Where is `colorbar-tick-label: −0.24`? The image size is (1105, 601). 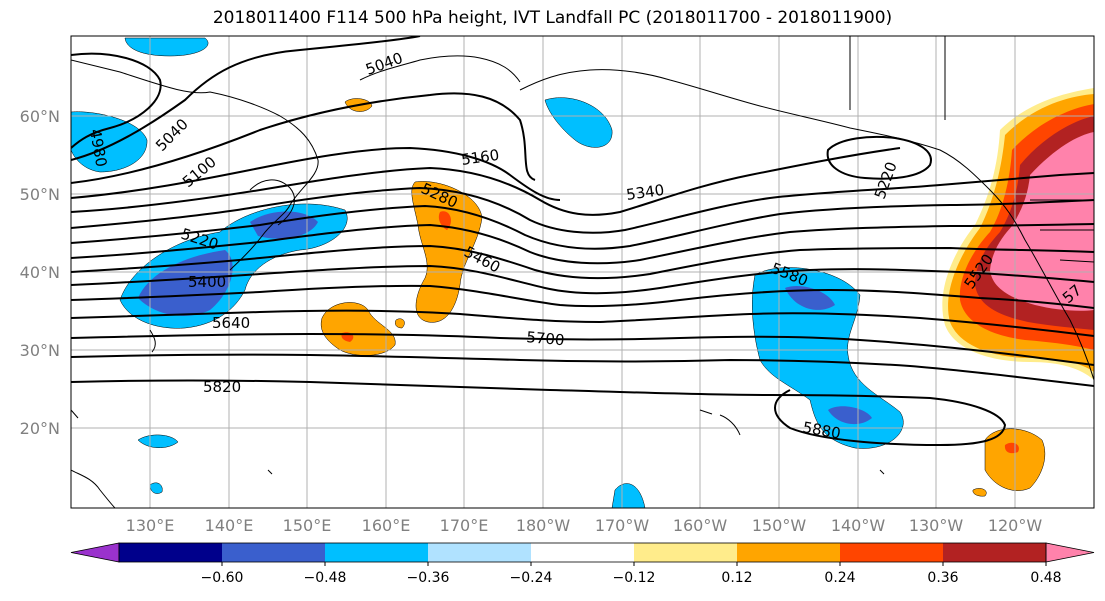 colorbar-tick-label: −0.24 is located at coordinates (531, 578).